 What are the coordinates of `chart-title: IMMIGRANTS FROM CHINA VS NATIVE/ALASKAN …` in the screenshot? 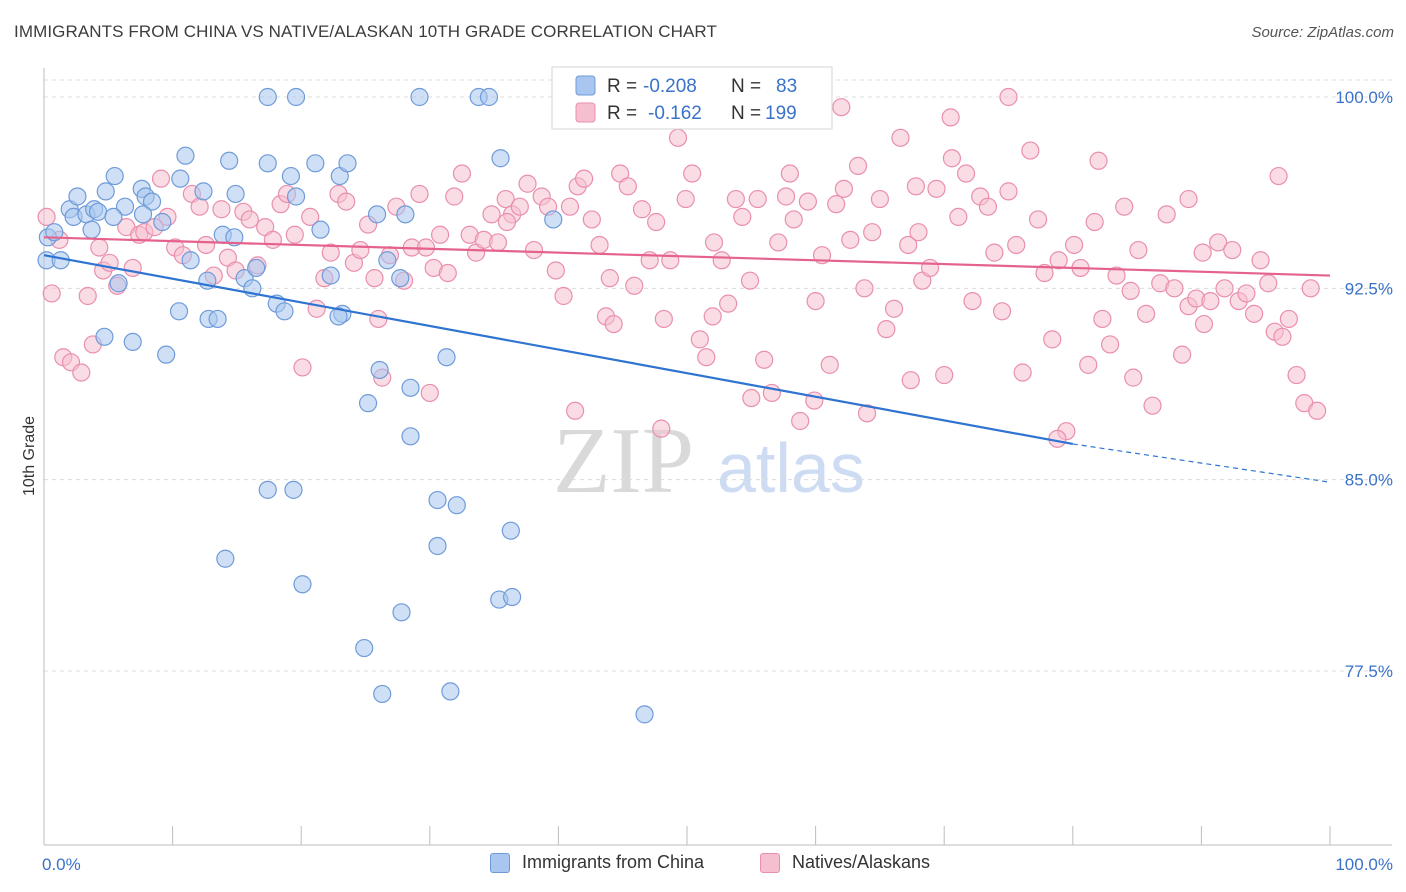 It's located at (365, 31).